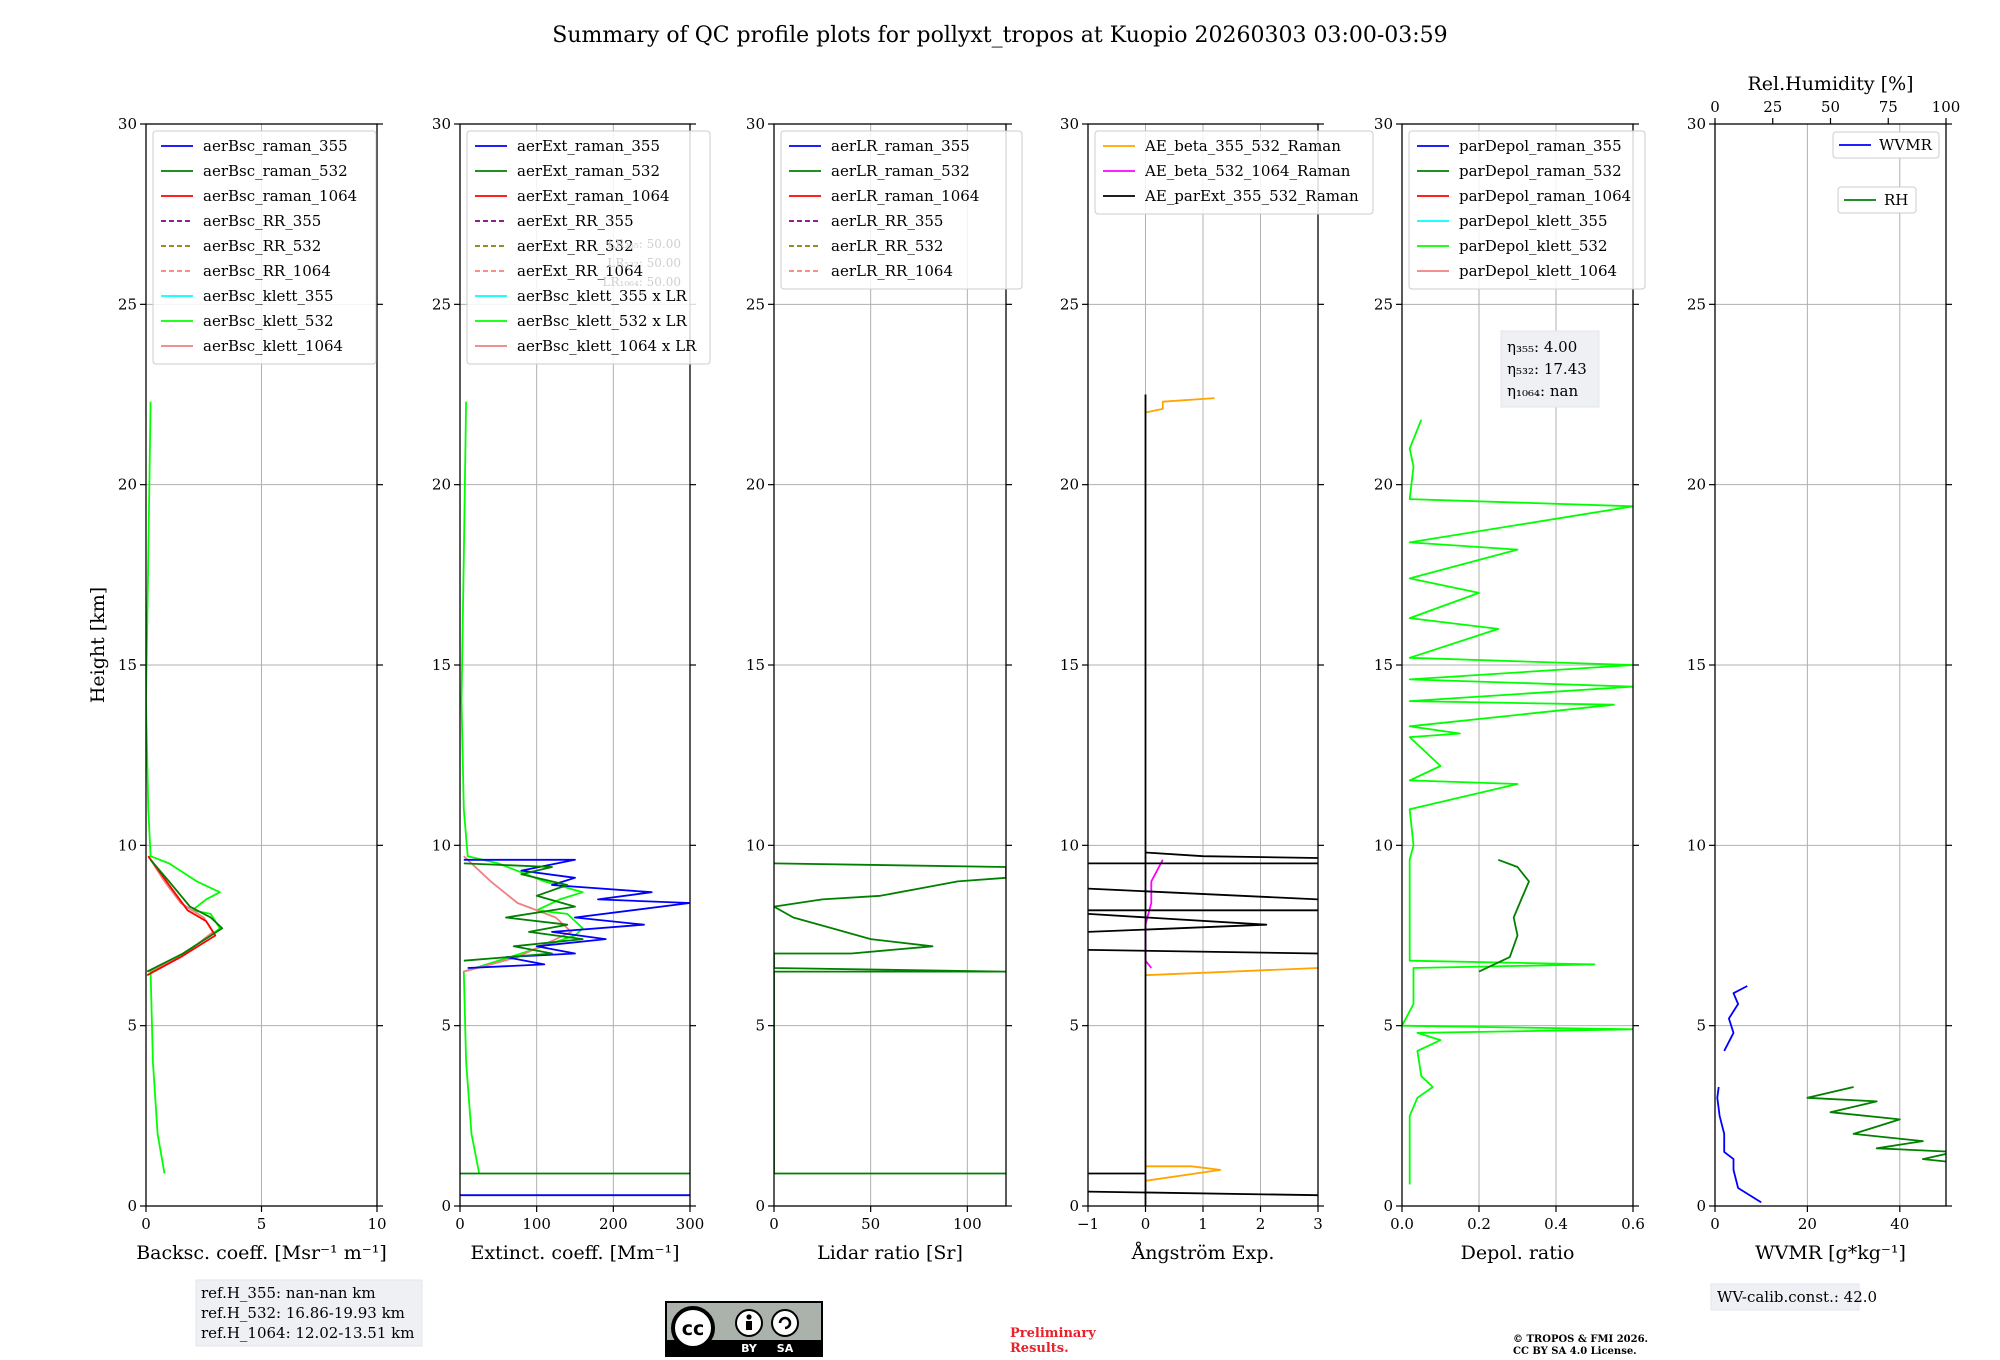 The width and height of the screenshot is (2000, 1360). Describe the element at coordinates (588, 171) in the screenshot. I see `legend-label: aerExt_raman_532` at that location.